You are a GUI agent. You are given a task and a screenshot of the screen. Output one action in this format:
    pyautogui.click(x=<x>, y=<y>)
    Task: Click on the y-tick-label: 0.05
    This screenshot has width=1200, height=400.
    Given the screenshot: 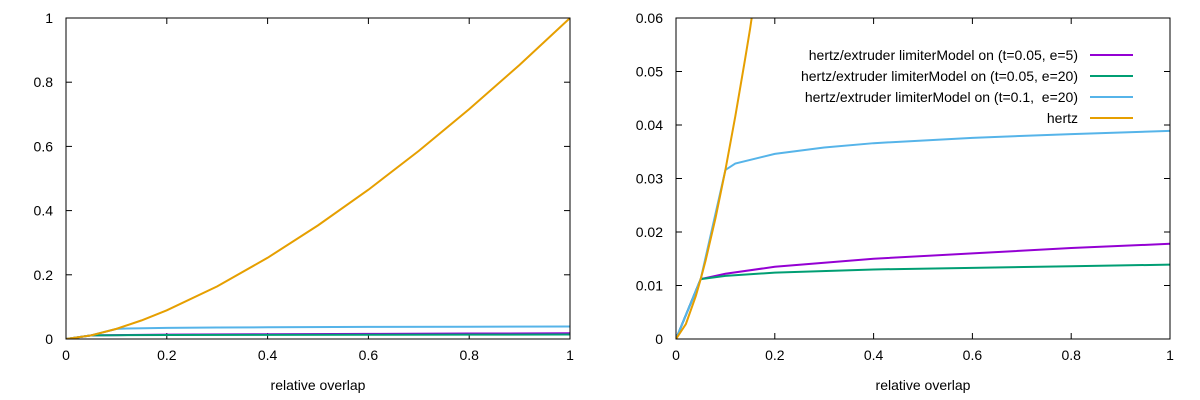 What is the action you would take?
    pyautogui.click(x=649, y=72)
    